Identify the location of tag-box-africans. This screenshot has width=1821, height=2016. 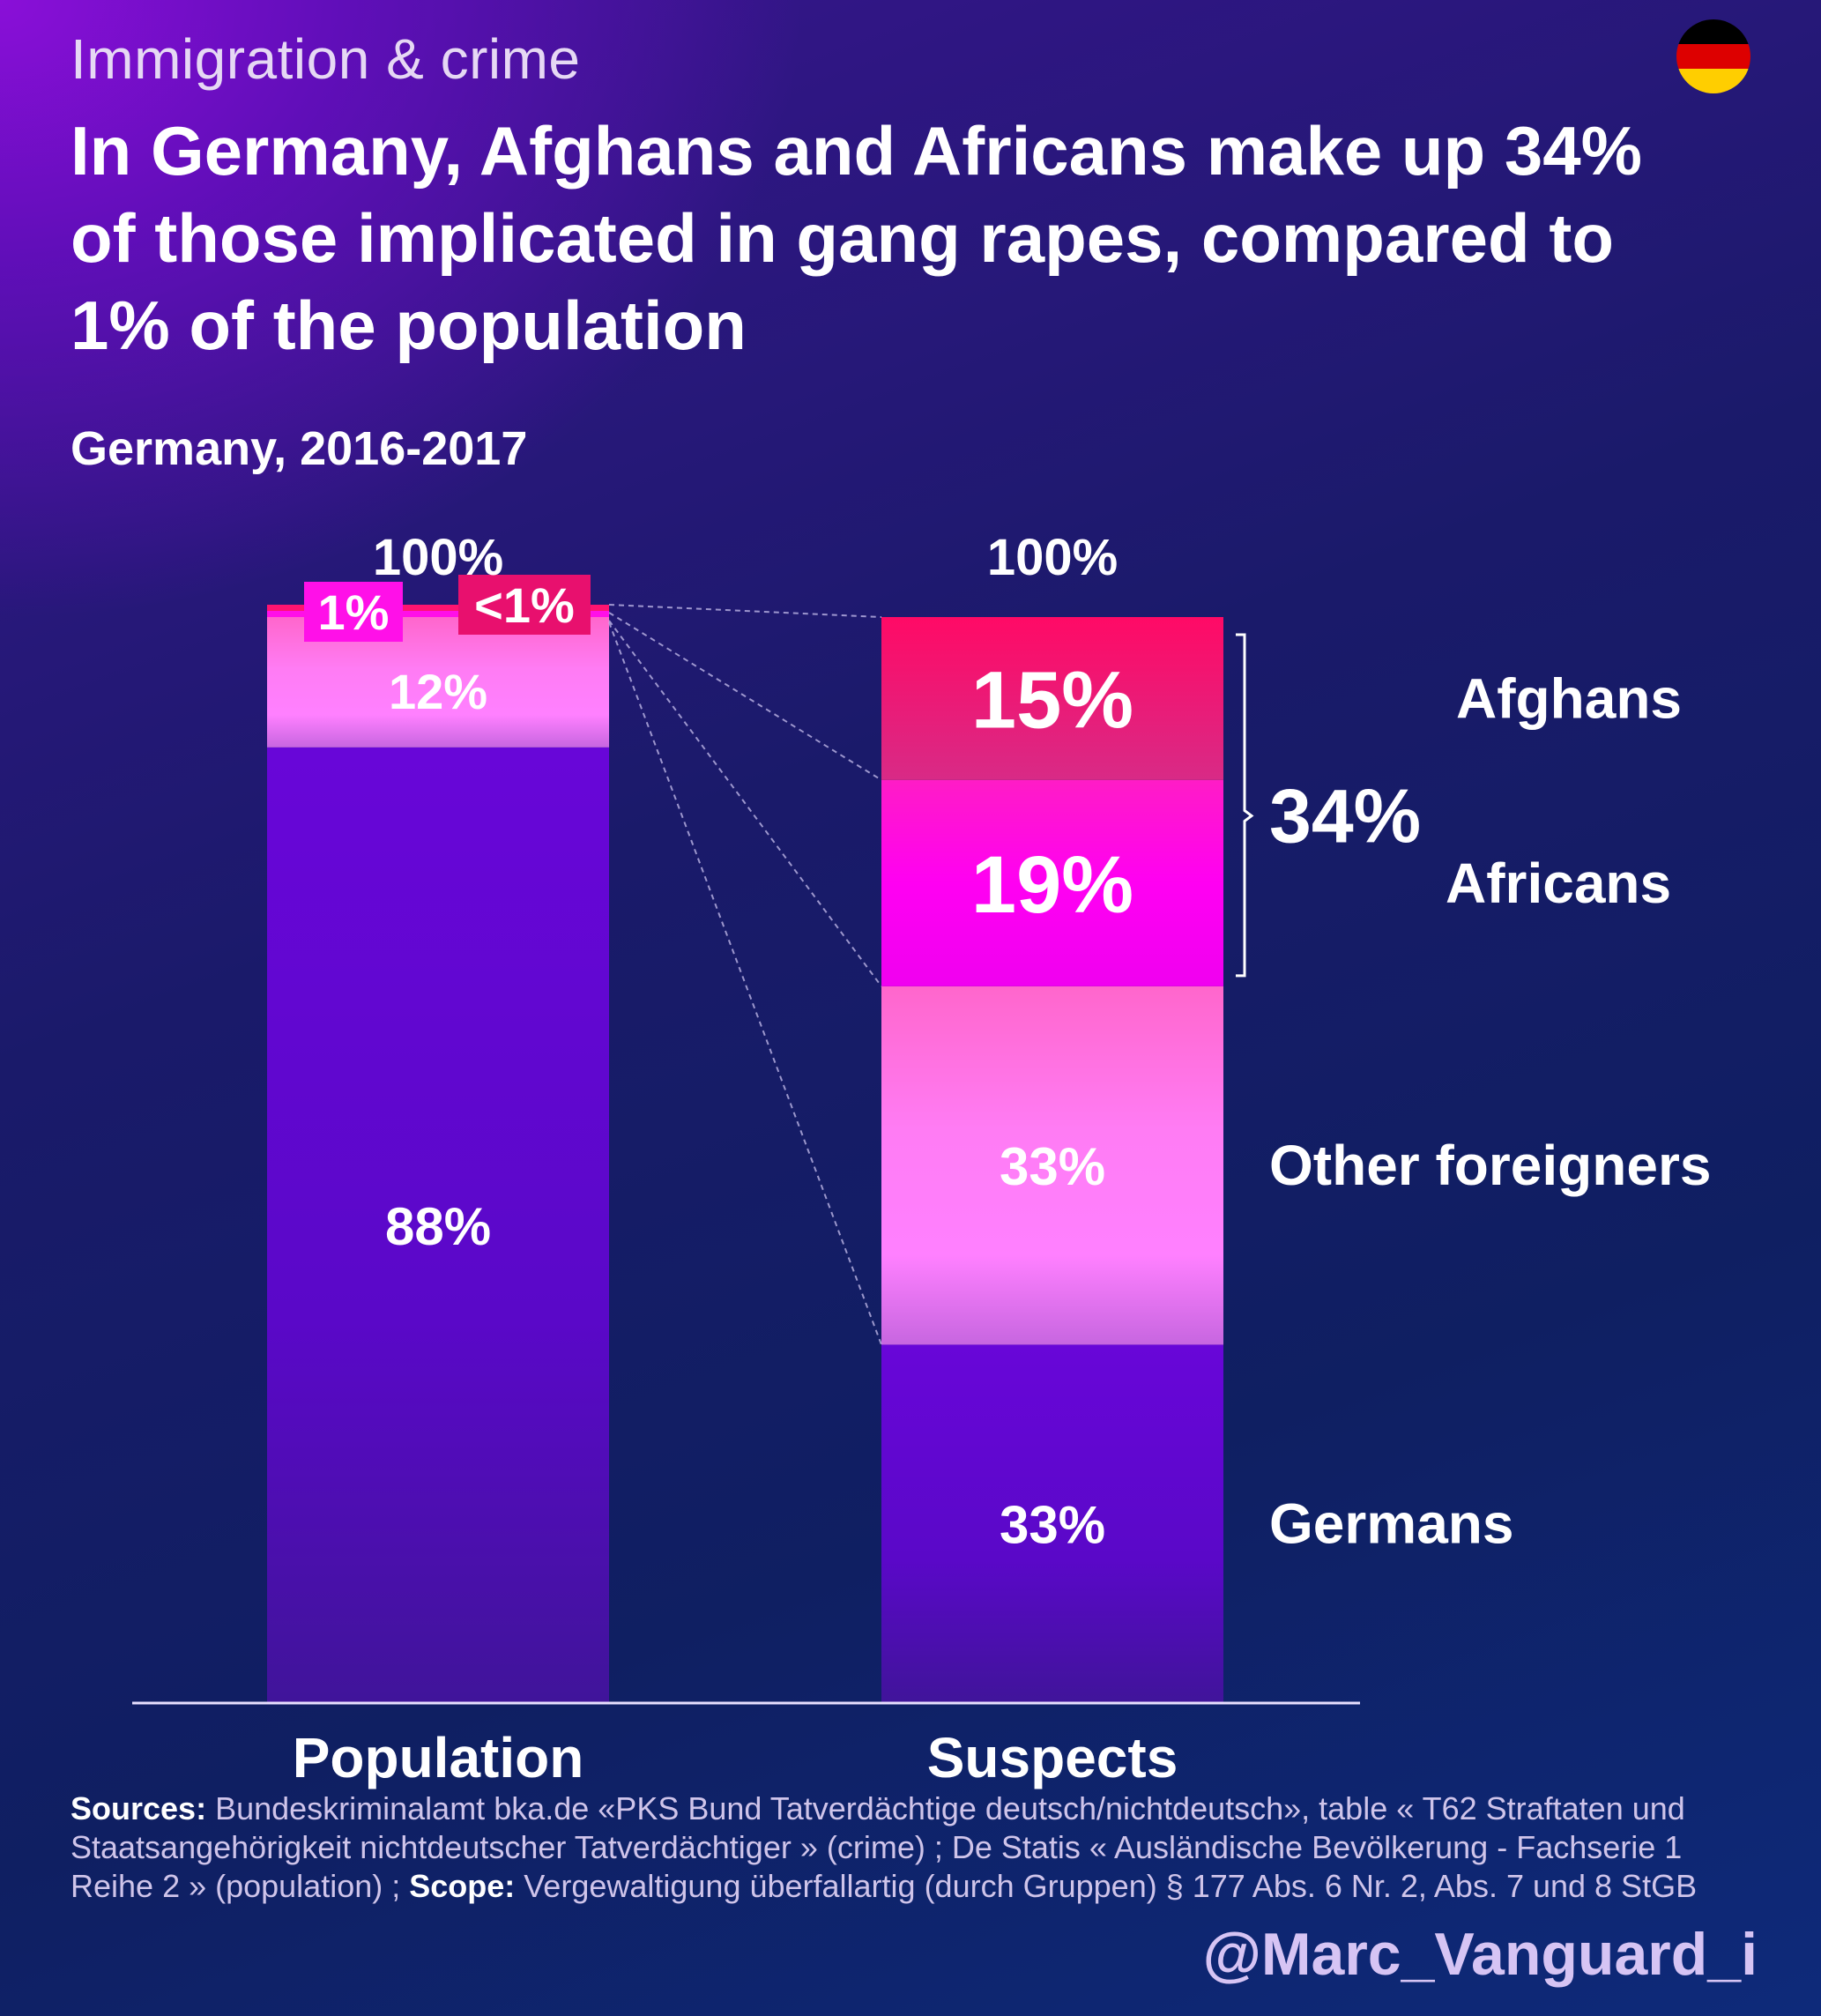
(353, 612).